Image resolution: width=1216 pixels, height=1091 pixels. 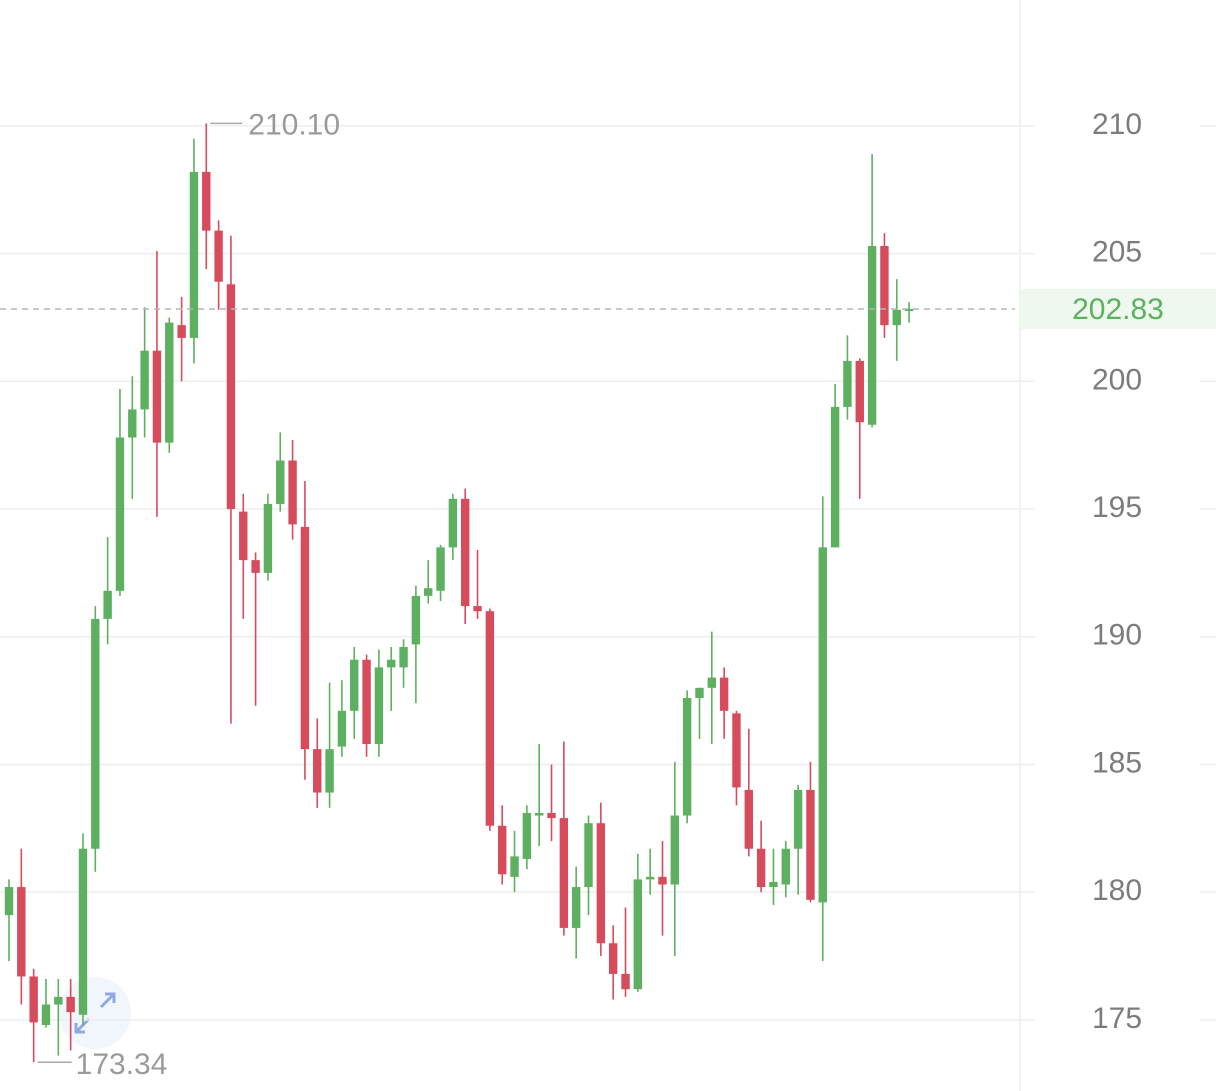 I want to click on y-tick-label: 205, so click(x=1117, y=252).